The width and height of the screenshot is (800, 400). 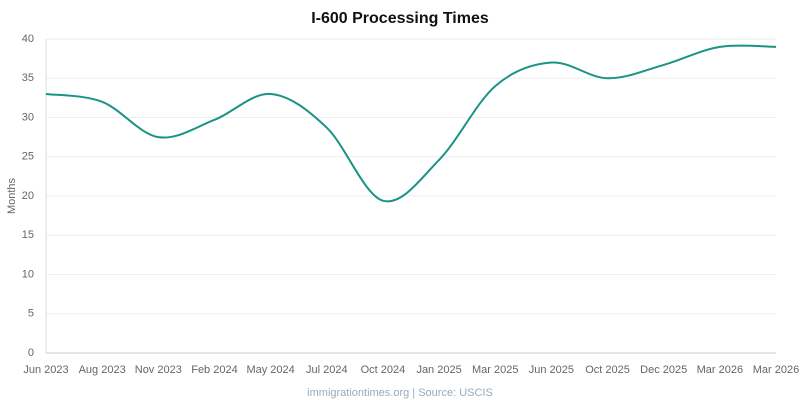 What do you see at coordinates (607, 370) in the screenshot?
I see `x-tick-label: Oct 2025` at bounding box center [607, 370].